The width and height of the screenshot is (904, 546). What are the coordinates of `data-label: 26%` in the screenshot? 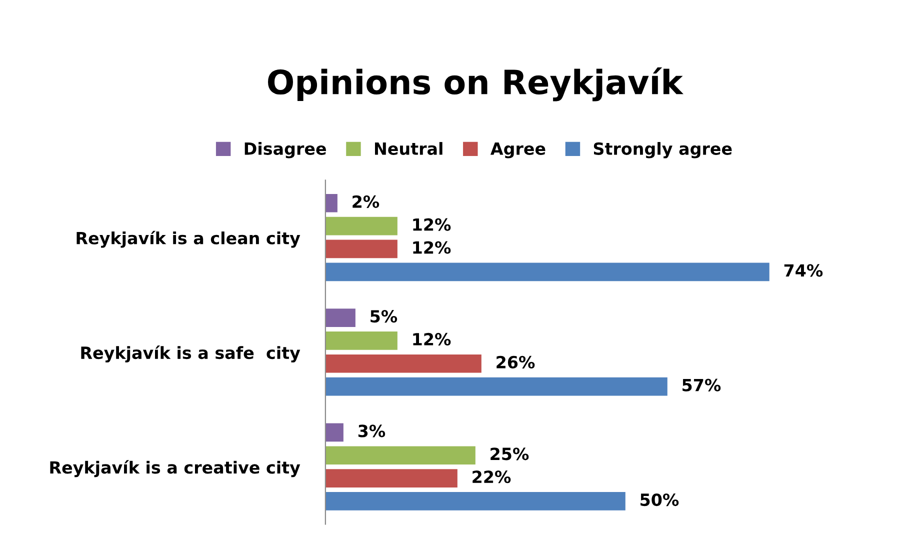 It's located at (515, 362).